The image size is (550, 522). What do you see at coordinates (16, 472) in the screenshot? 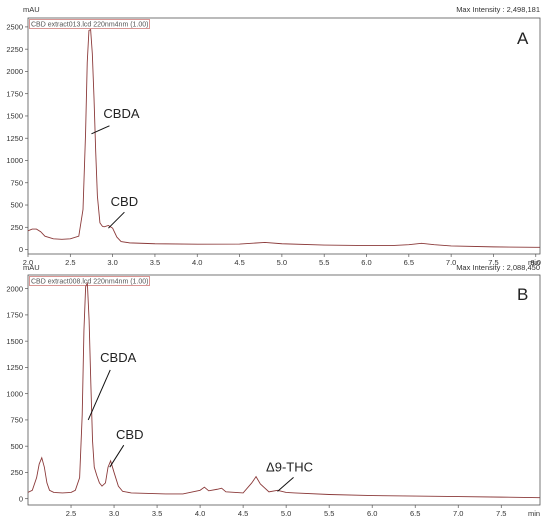
I see `y-tick-label-b: 250` at bounding box center [16, 472].